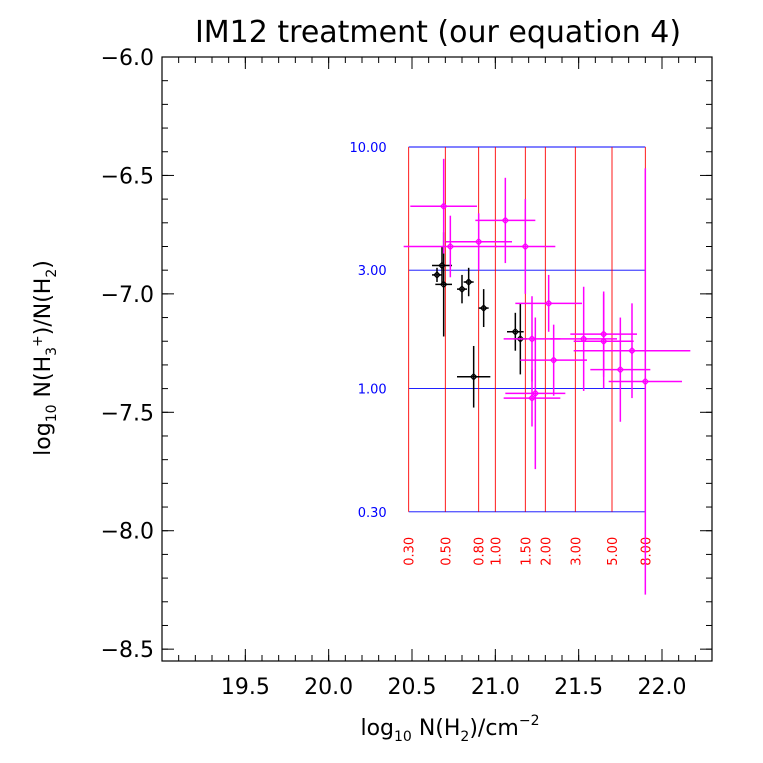 The width and height of the screenshot is (763, 763). Describe the element at coordinates (496, 551) in the screenshot. I see `grid-label-vertical: 1.00` at that location.